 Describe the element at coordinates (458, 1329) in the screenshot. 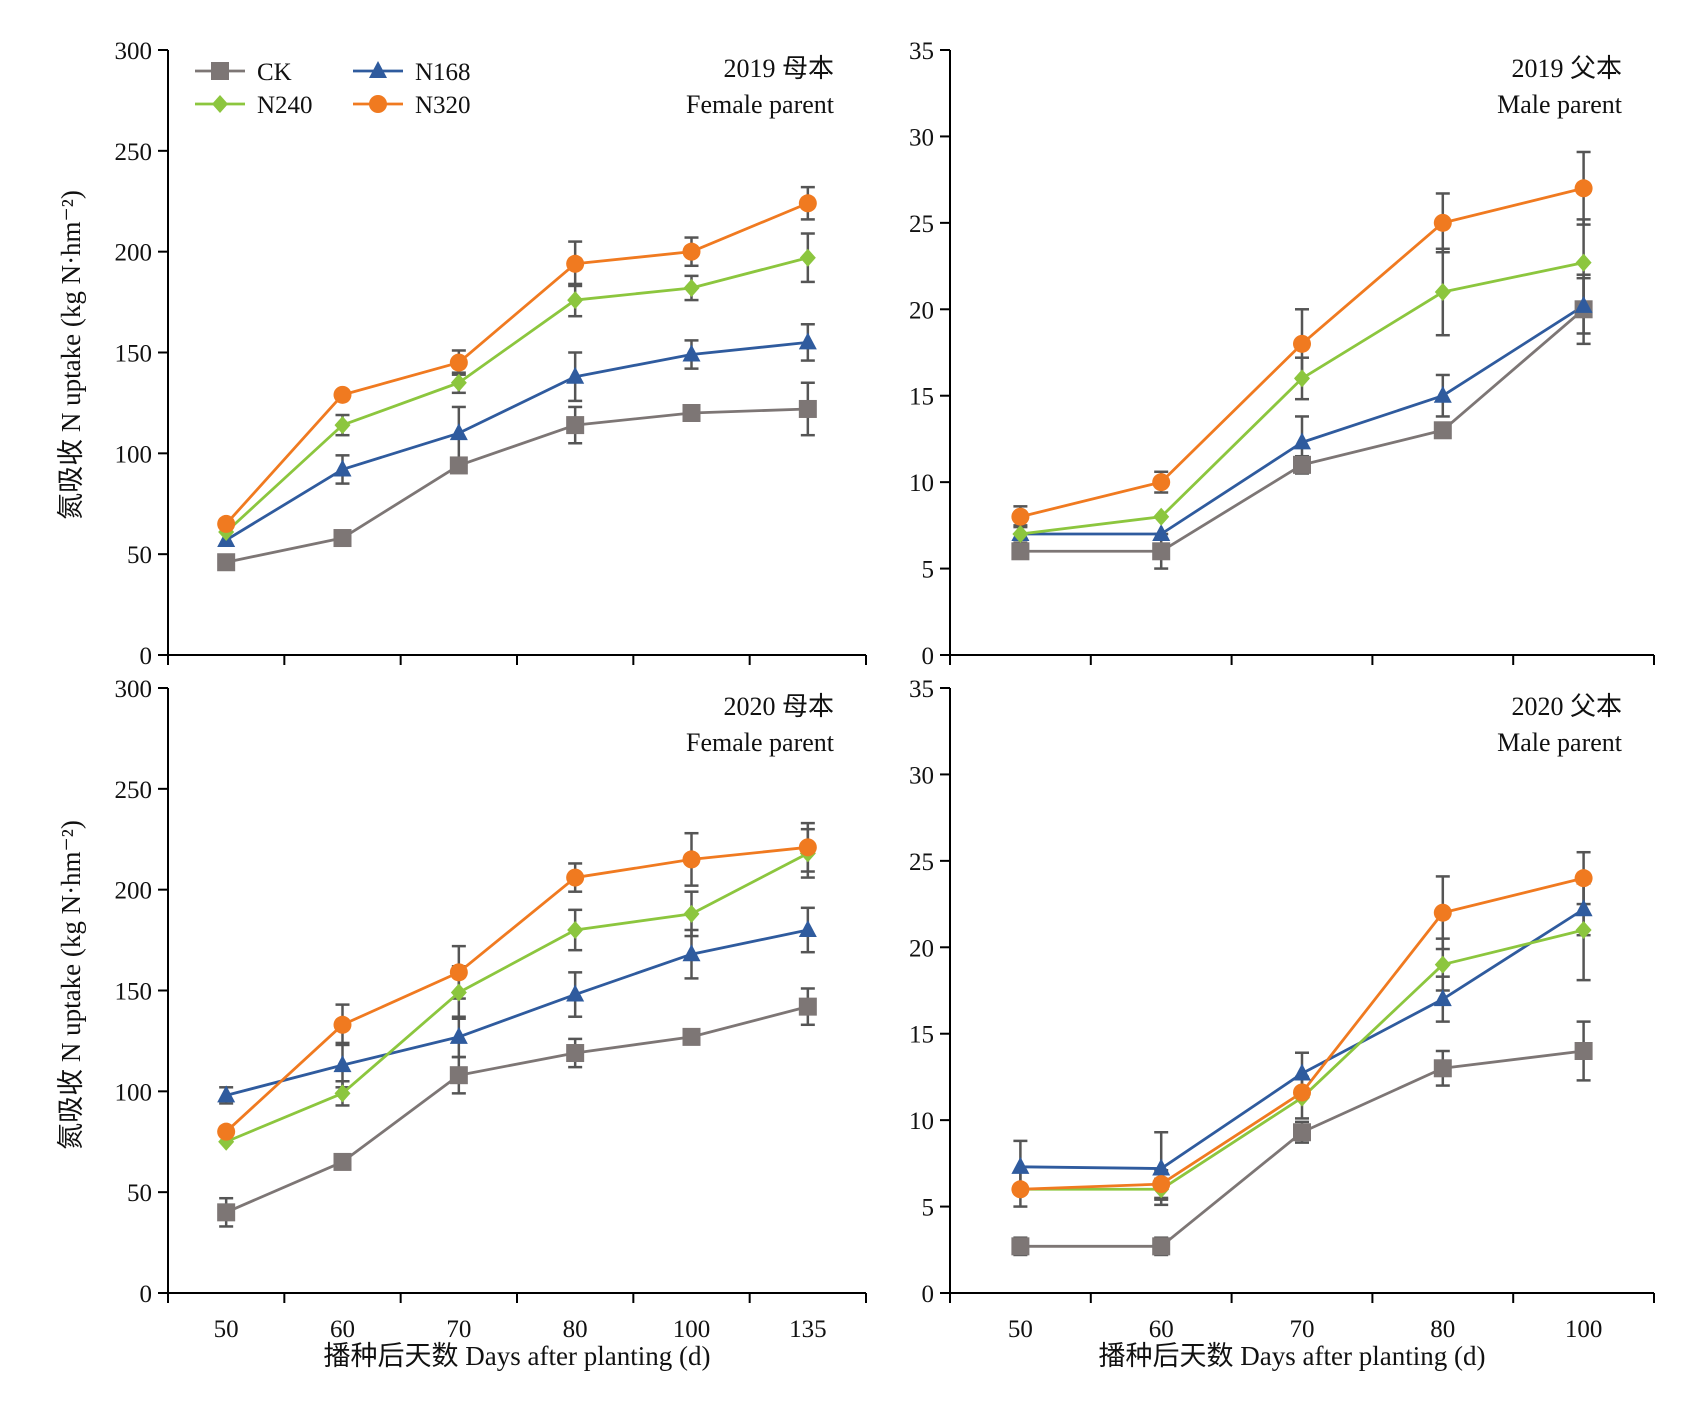

I see `x-tick-label: 70` at that location.